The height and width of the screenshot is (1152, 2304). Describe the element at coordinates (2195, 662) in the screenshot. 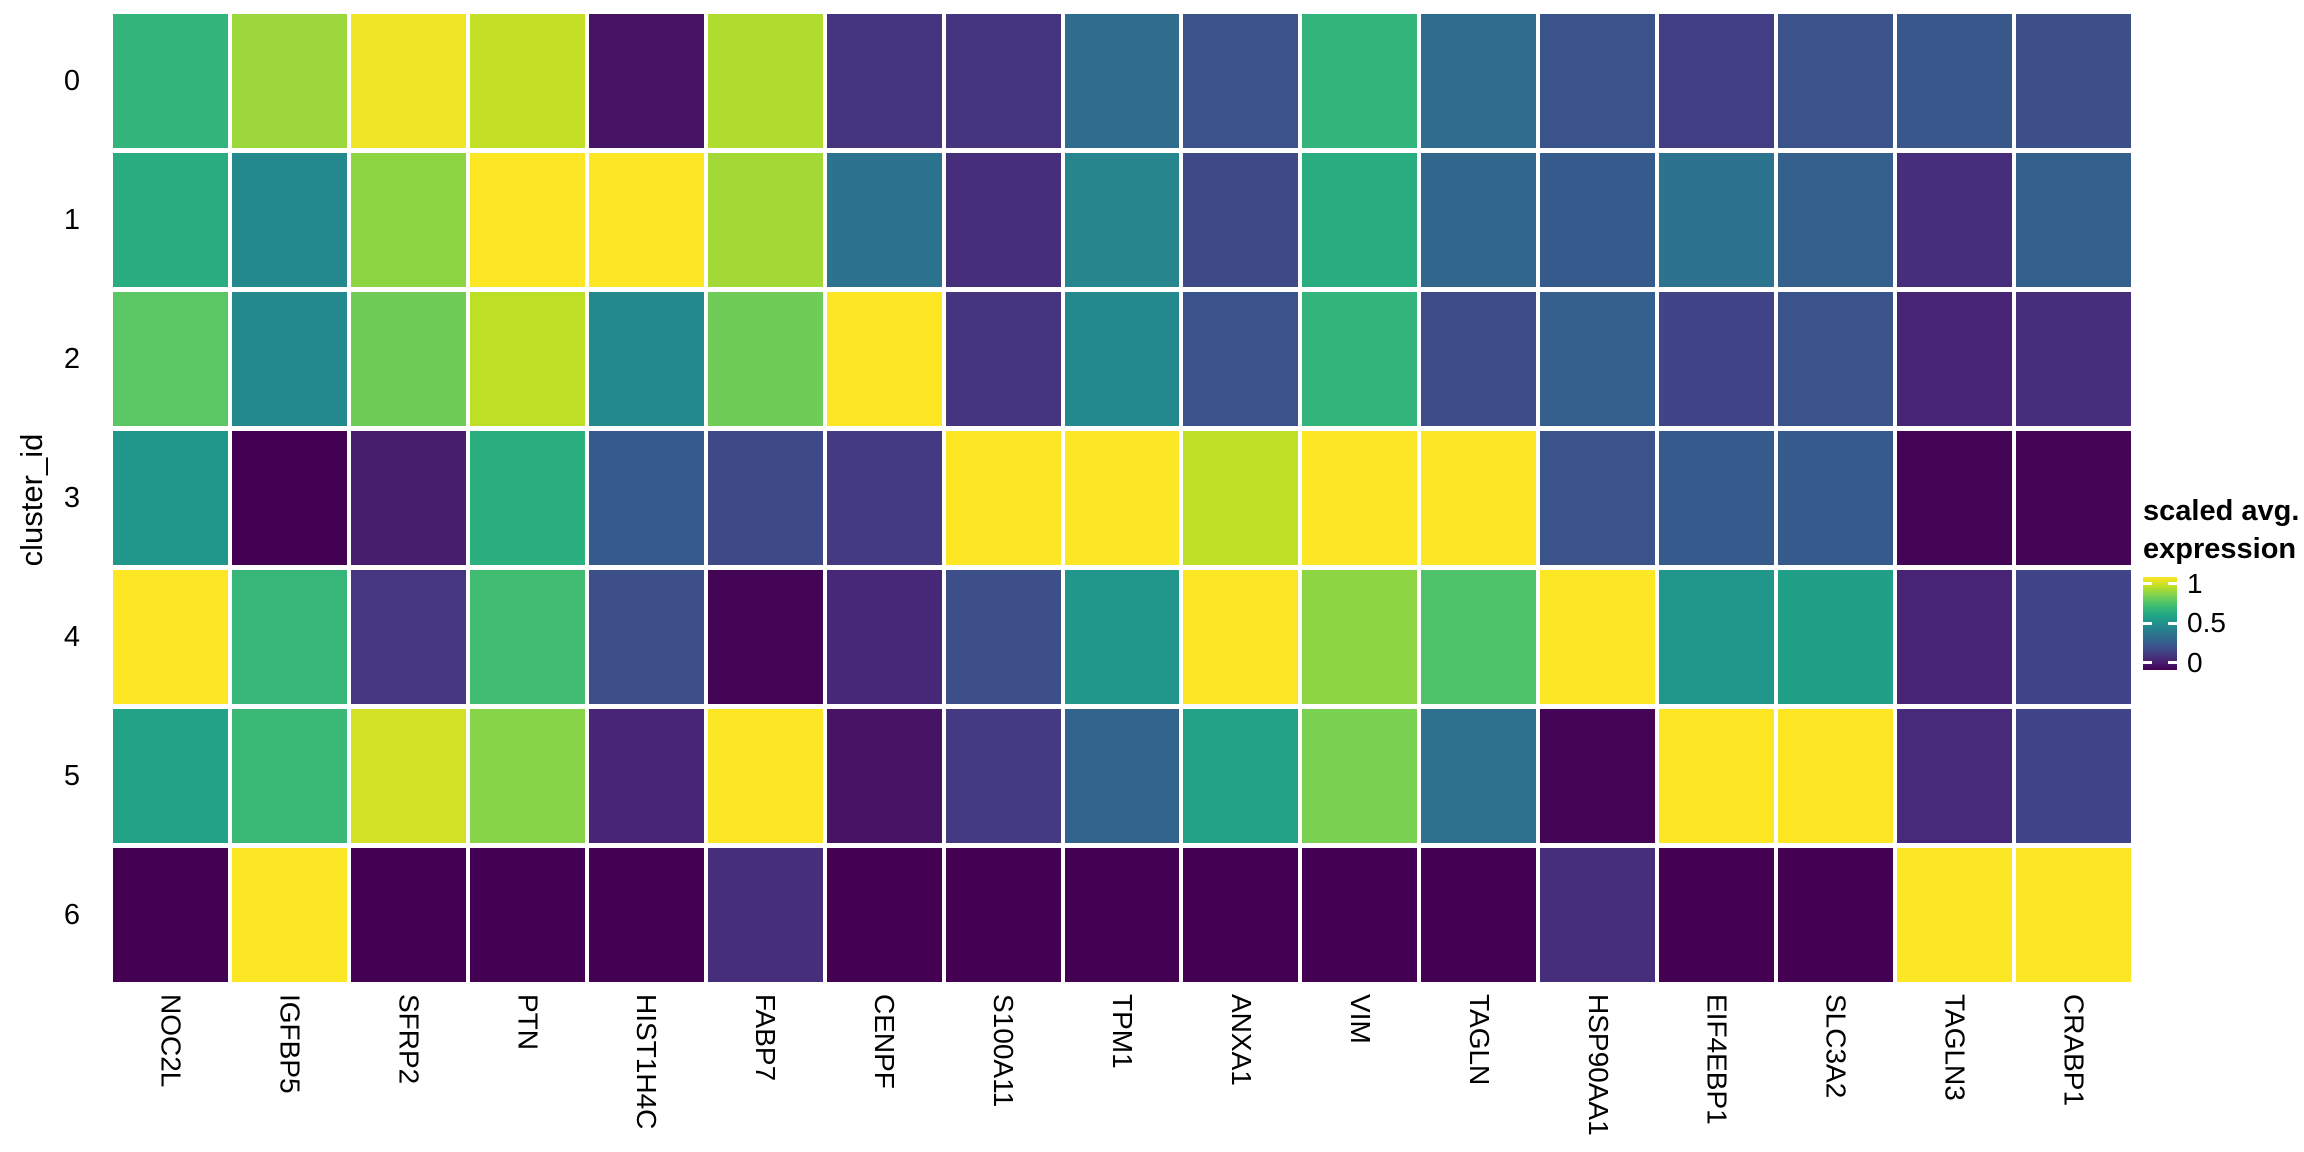

I see `legend-tick-label: 0` at that location.